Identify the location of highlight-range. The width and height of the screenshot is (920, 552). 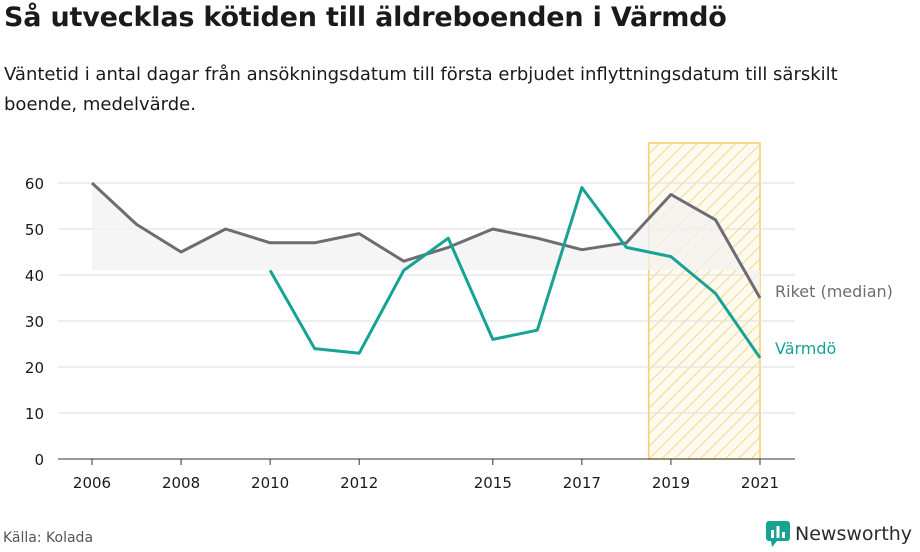
(704, 301).